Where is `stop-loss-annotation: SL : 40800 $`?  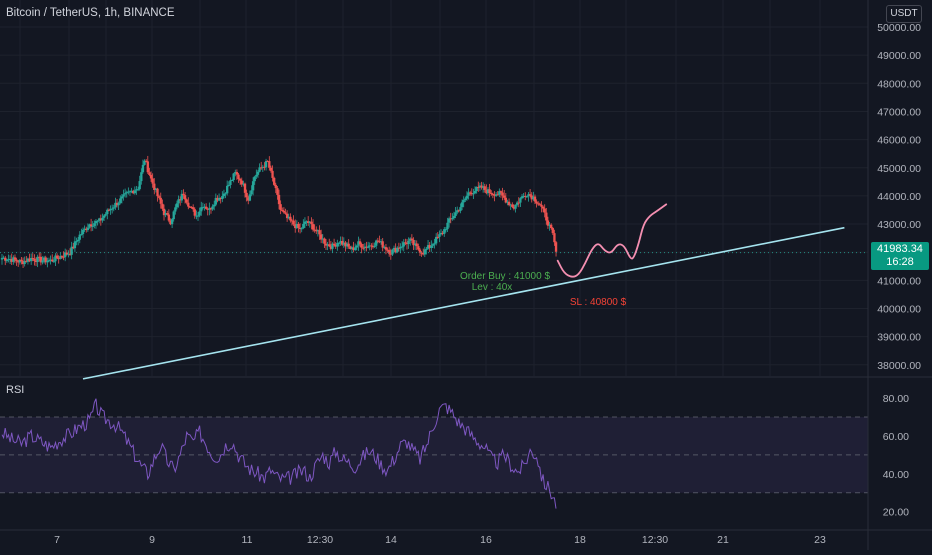 stop-loss-annotation: SL : 40800 $ is located at coordinates (598, 302).